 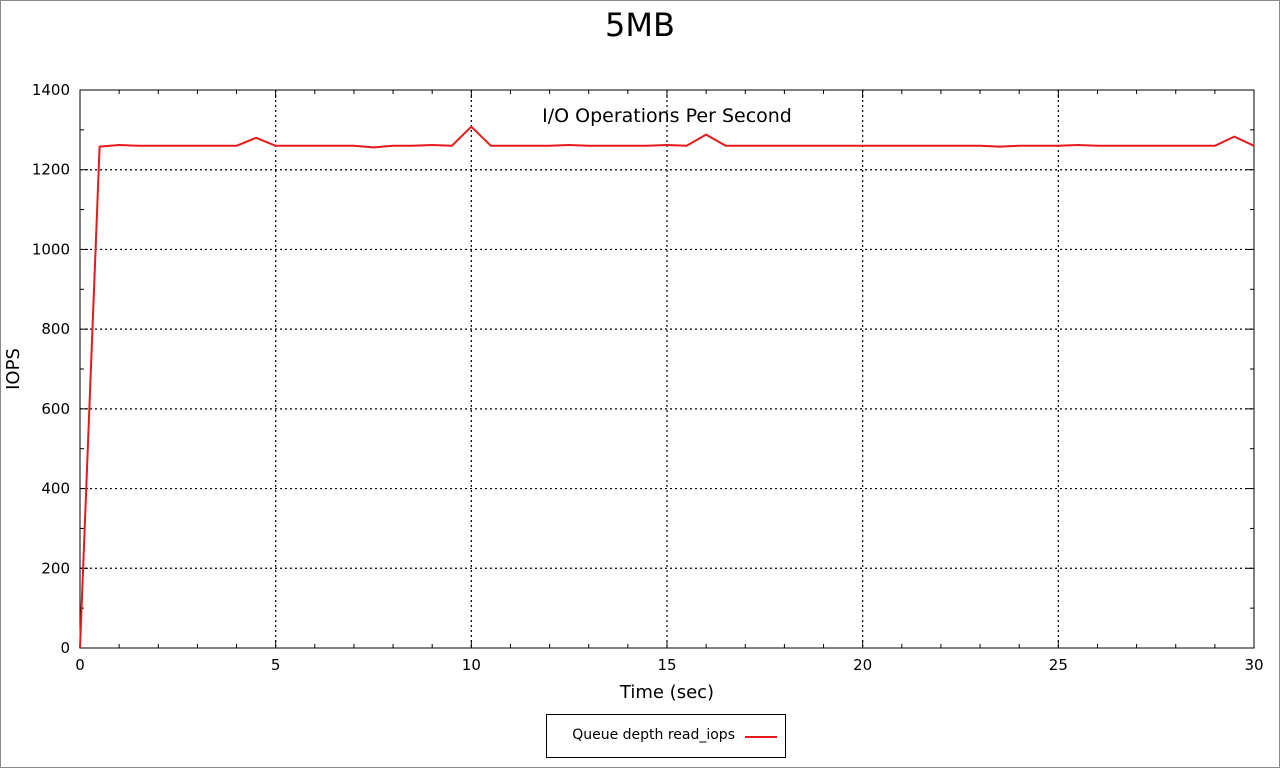 What do you see at coordinates (276, 665) in the screenshot?
I see `x-tick-label: 5` at bounding box center [276, 665].